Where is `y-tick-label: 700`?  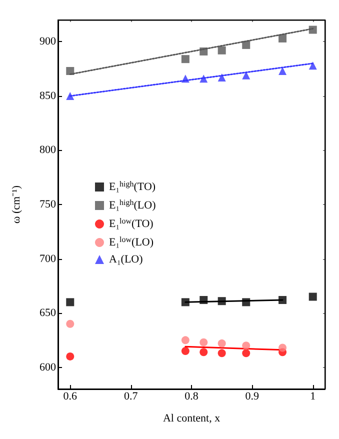 y-tick-label: 700 is located at coordinates (48, 258).